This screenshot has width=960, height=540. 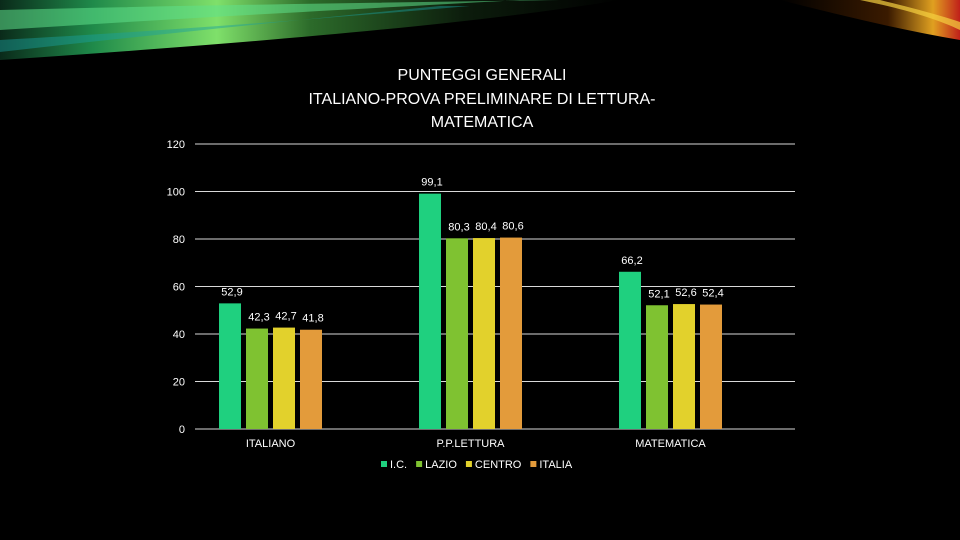 I want to click on data-label: 52,1, so click(x=658, y=294).